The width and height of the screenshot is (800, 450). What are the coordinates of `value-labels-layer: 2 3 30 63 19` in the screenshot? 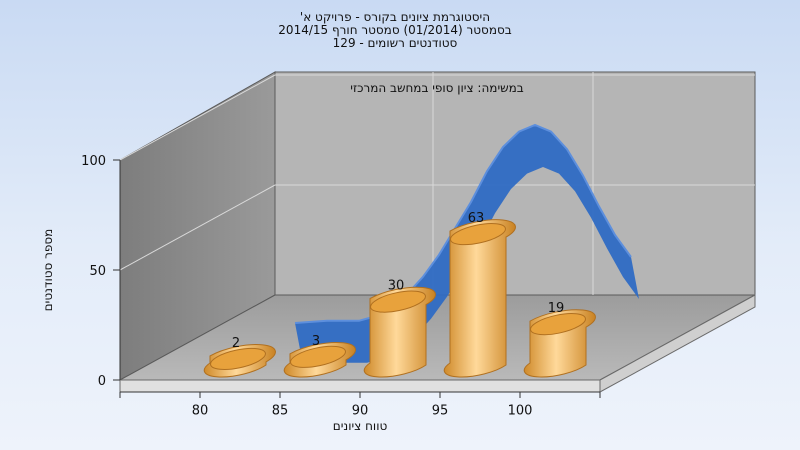 It's located at (398, 281).